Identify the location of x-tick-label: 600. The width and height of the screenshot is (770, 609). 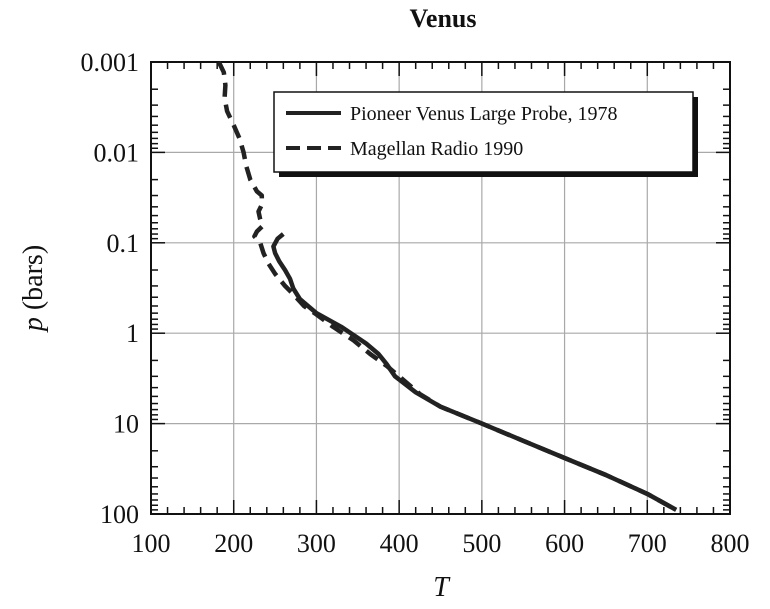
(564, 543).